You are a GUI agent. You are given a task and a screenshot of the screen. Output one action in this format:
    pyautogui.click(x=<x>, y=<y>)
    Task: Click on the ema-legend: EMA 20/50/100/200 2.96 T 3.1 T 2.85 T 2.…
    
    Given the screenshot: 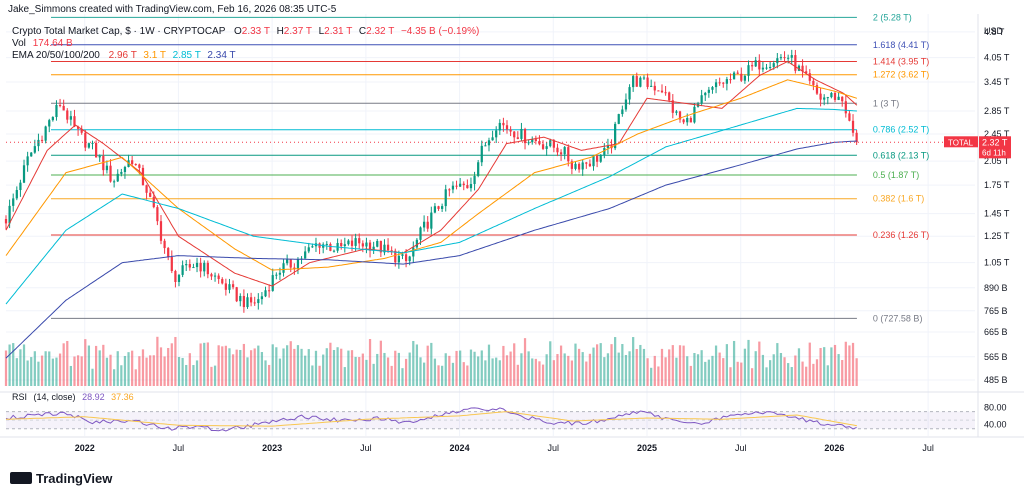 What is the action you would take?
    pyautogui.click(x=124, y=55)
    